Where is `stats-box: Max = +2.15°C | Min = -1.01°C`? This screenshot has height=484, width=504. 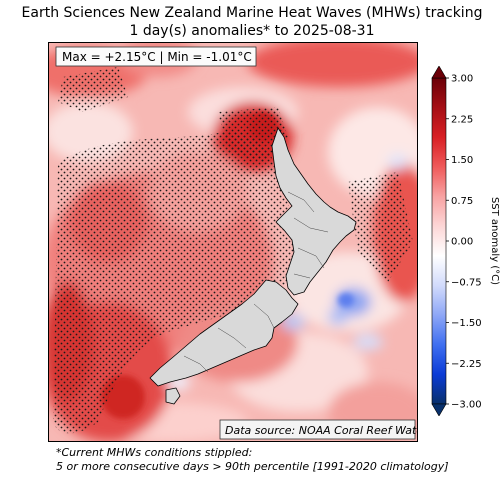 stats-box: Max = +2.15°C | Min = -1.01°C is located at coordinates (156, 56).